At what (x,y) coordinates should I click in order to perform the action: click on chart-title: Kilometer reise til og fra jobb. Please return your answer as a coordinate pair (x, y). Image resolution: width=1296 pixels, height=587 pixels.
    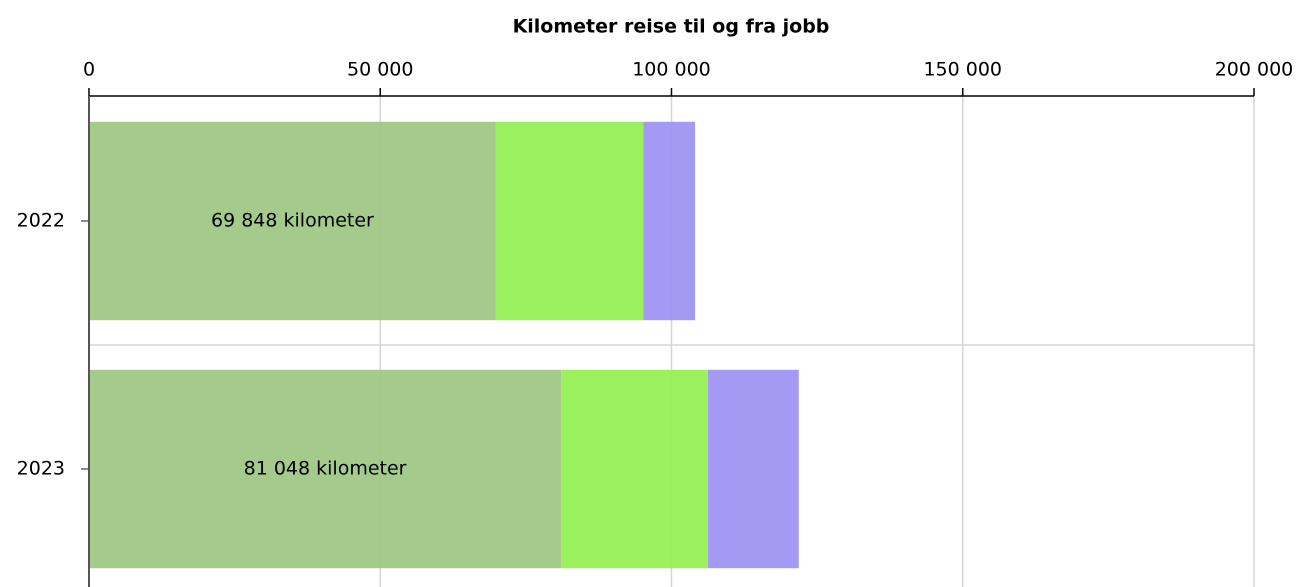
    Looking at the image, I should click on (671, 27).